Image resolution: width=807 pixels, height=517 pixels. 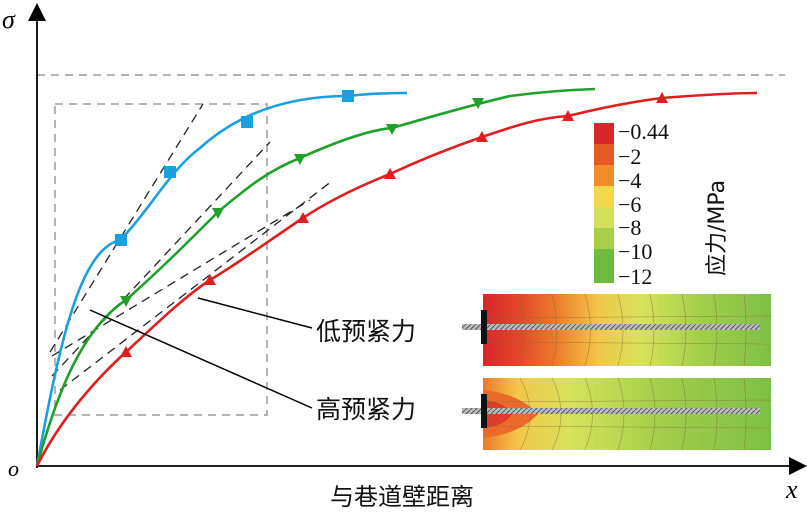 What do you see at coordinates (629, 204) in the screenshot?
I see `colorbar-tick: −6` at bounding box center [629, 204].